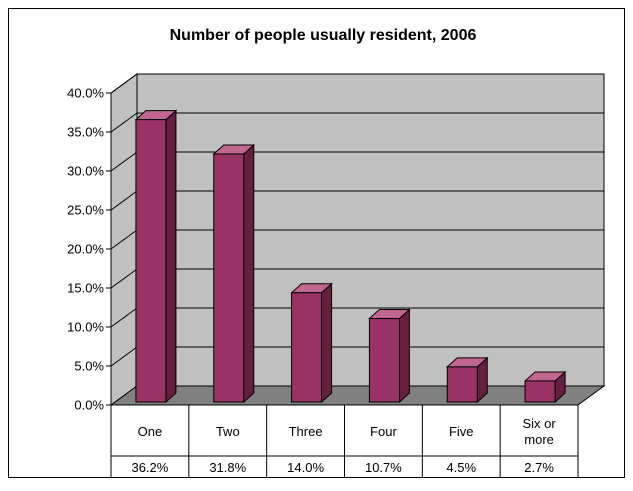 The image size is (633, 491). Describe the element at coordinates (85, 327) in the screenshot. I see `y-tick-label: 10.0%` at that location.